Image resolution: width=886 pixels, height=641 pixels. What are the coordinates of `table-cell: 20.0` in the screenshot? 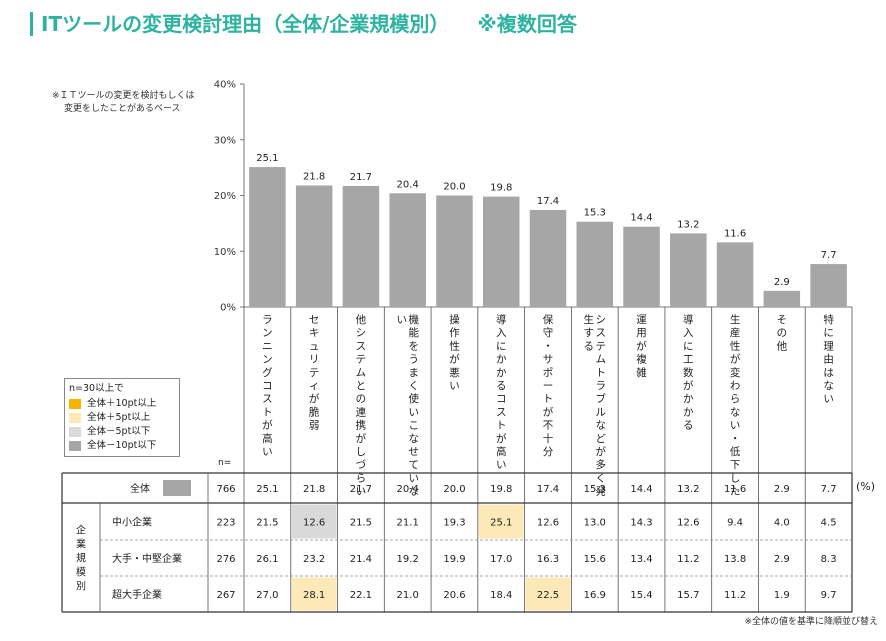 It's located at (454, 489).